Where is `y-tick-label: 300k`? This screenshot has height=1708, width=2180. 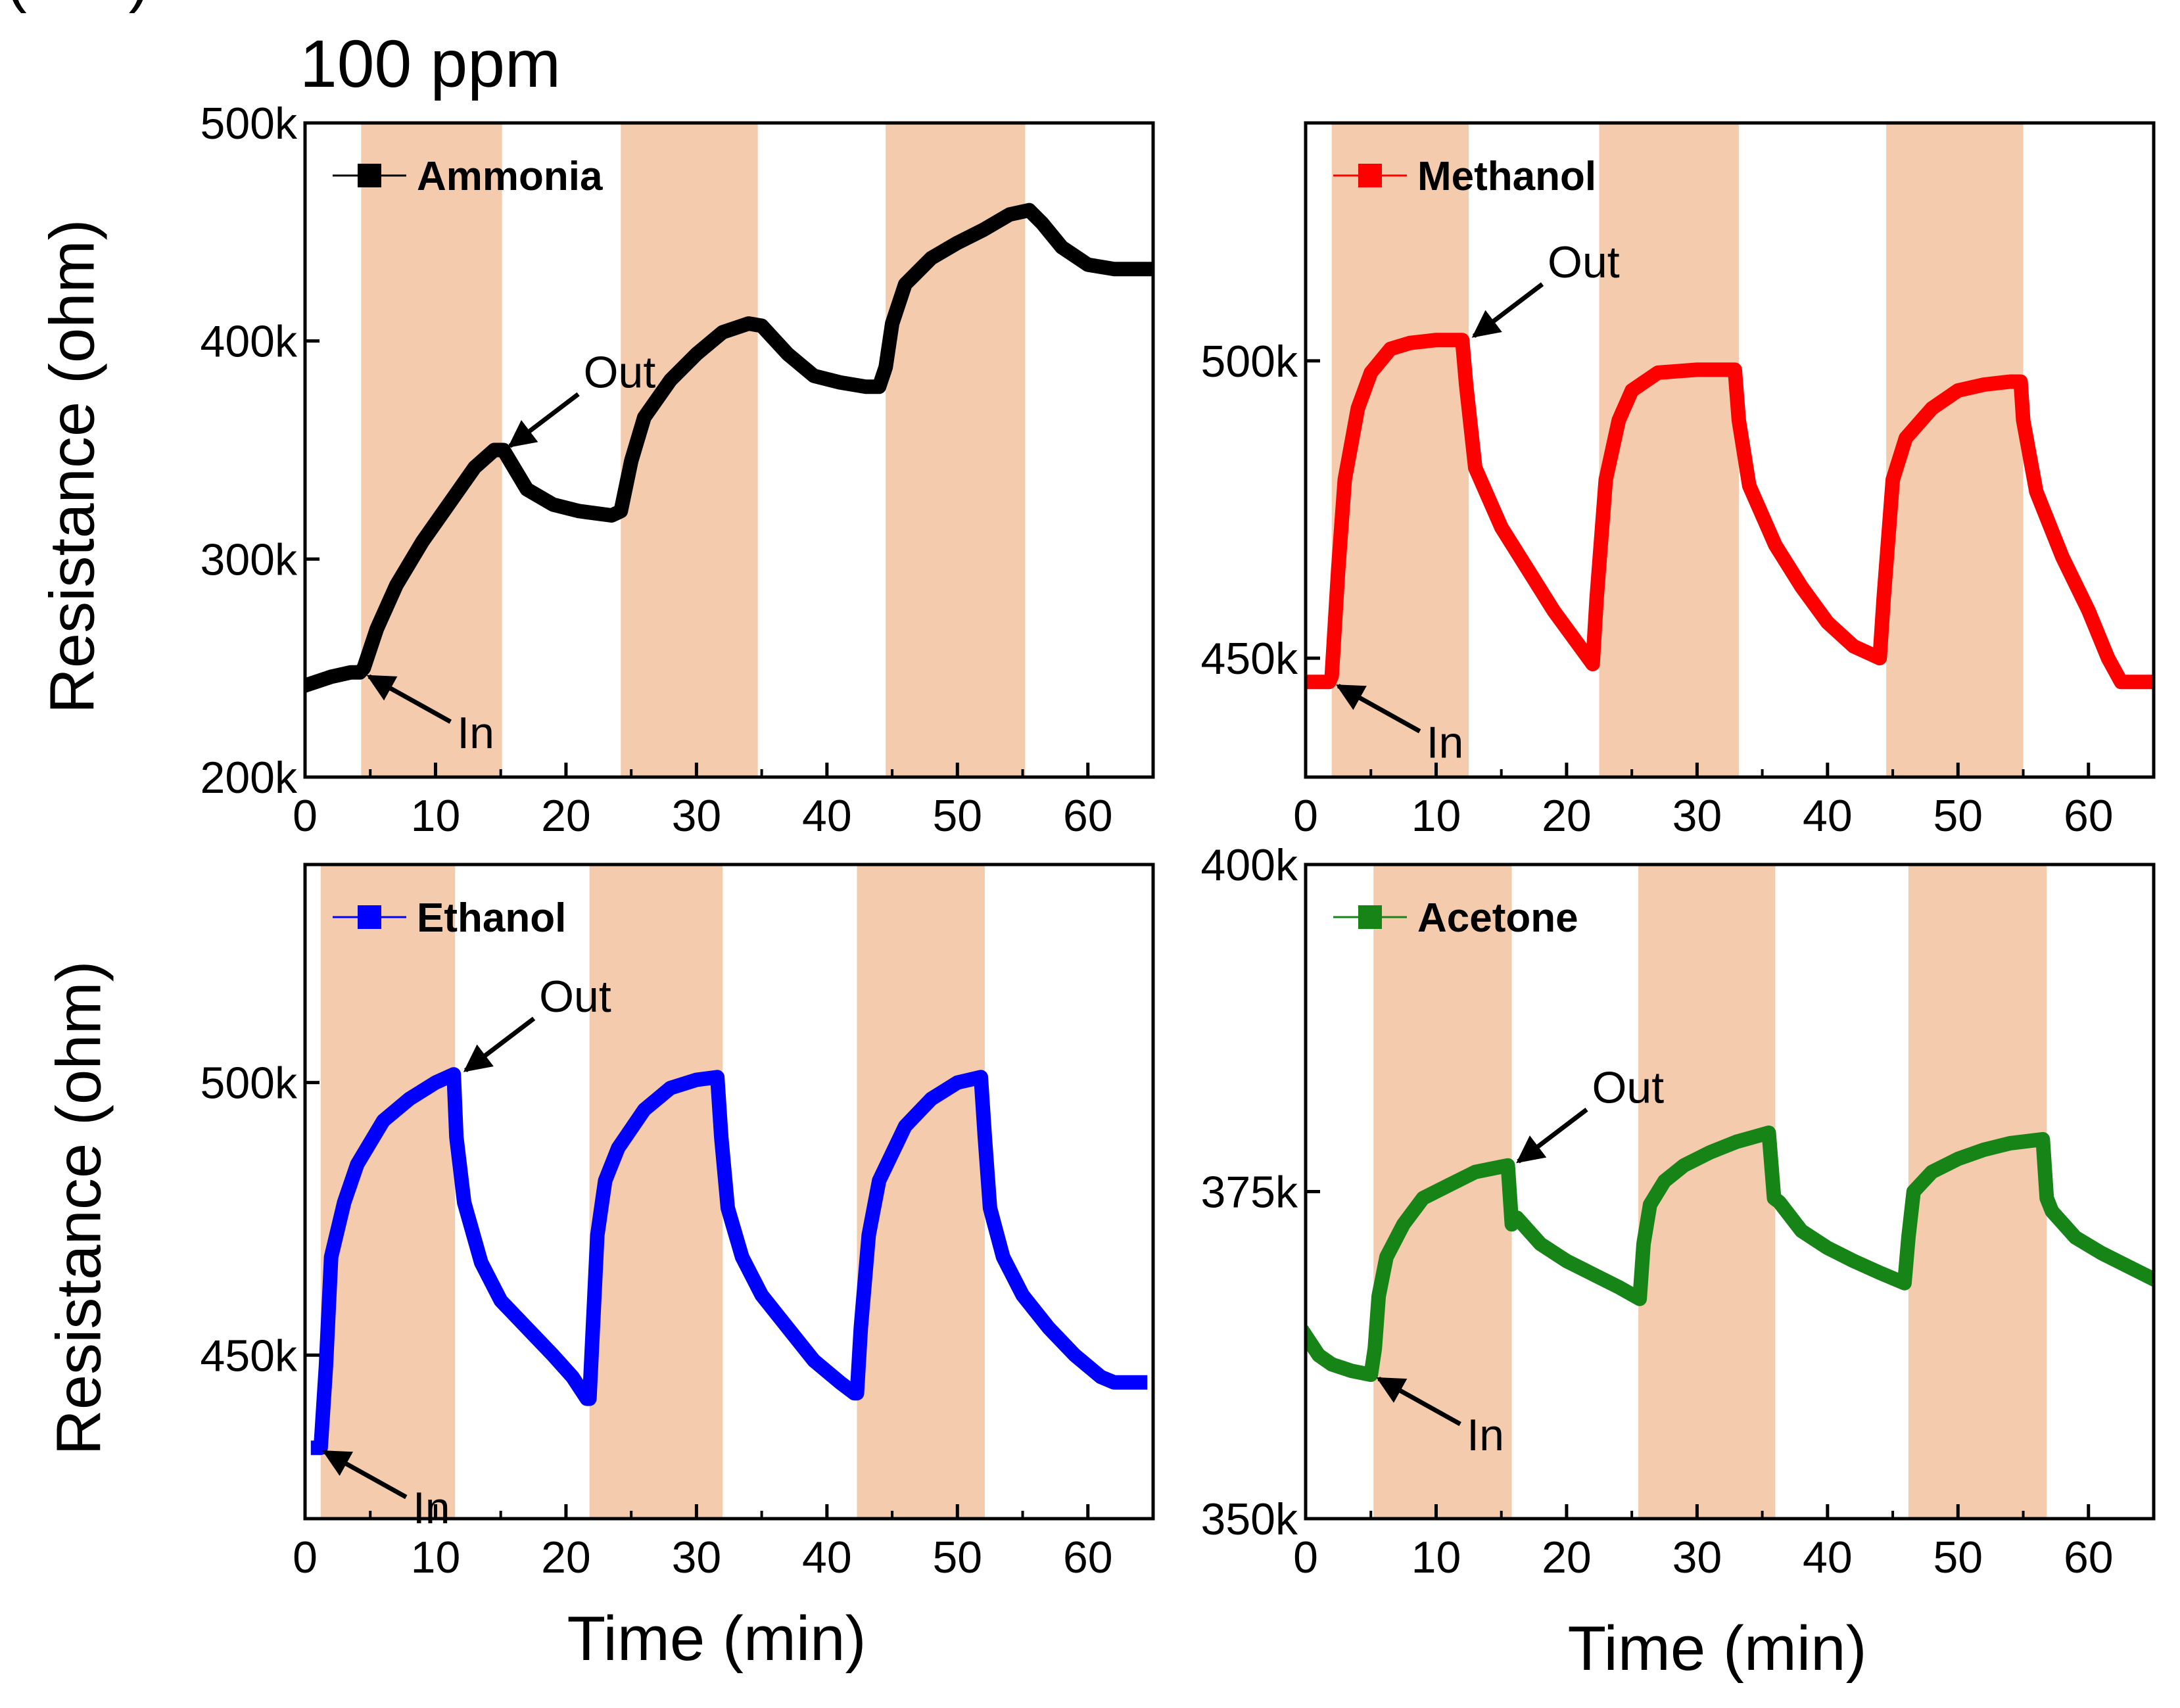
y-tick-label: 300k is located at coordinates (250, 559).